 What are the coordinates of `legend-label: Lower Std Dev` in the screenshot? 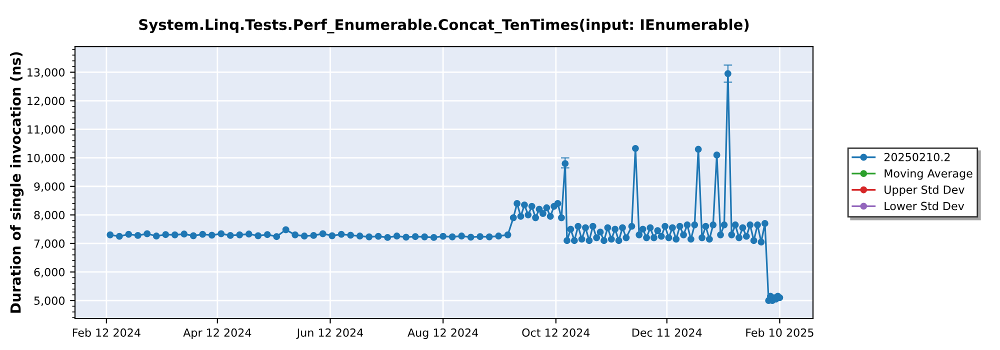 It's located at (924, 206).